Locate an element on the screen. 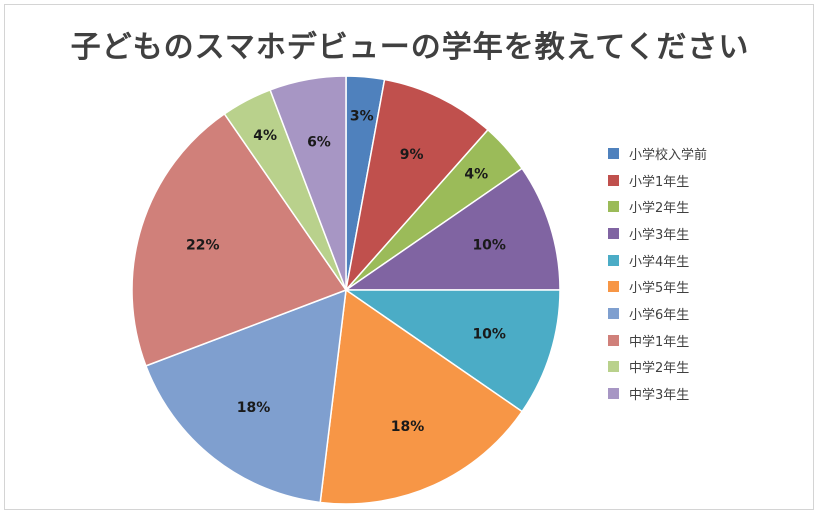  legend-item-9: 中学3年生 is located at coordinates (657, 393).